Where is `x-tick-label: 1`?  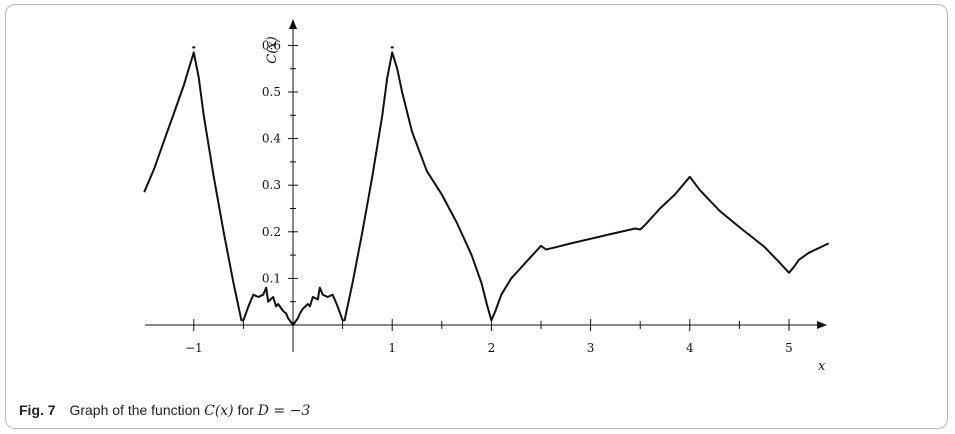
x-tick-label: 1 is located at coordinates (392, 348).